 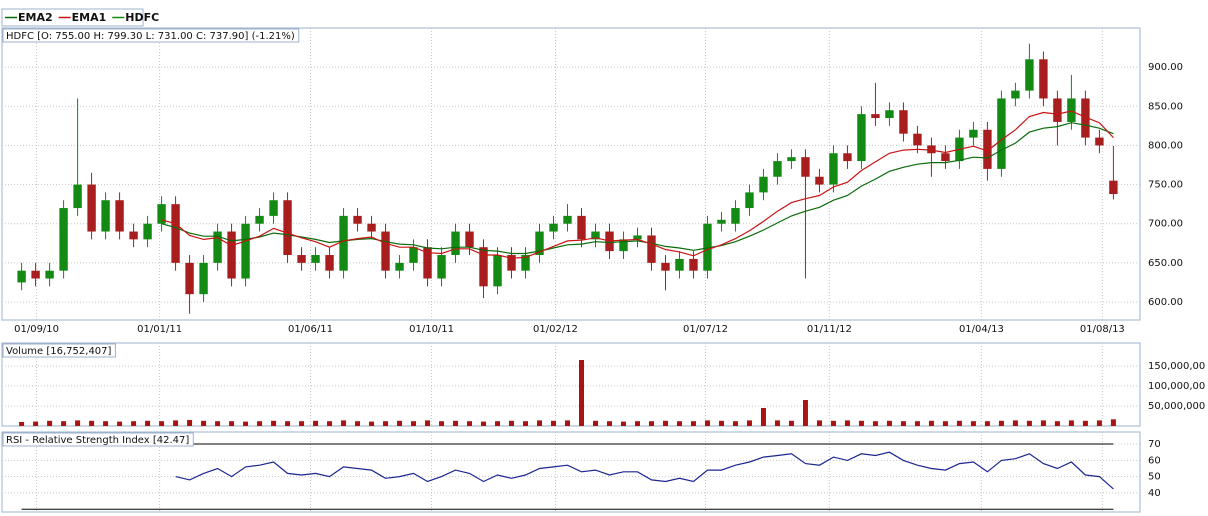 I want to click on y-tick-label: 850.00, so click(x=1165, y=106).